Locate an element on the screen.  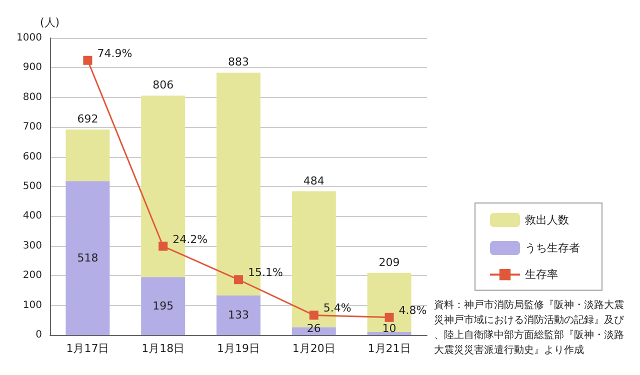
data-label: 195 is located at coordinates (163, 306).